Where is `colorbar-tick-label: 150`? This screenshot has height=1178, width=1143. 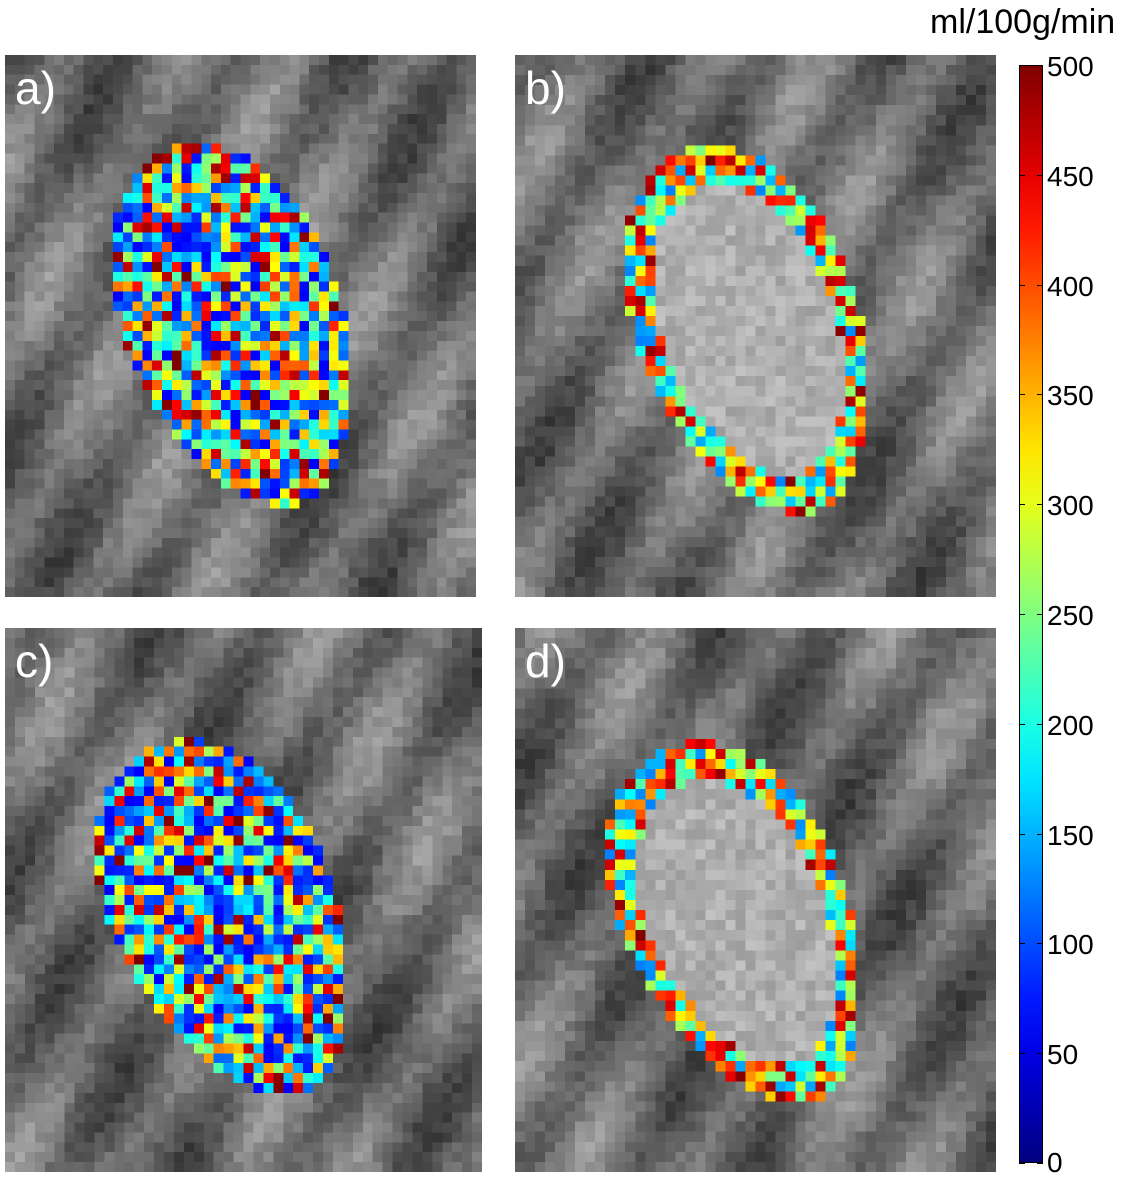 colorbar-tick-label: 150 is located at coordinates (1070, 835).